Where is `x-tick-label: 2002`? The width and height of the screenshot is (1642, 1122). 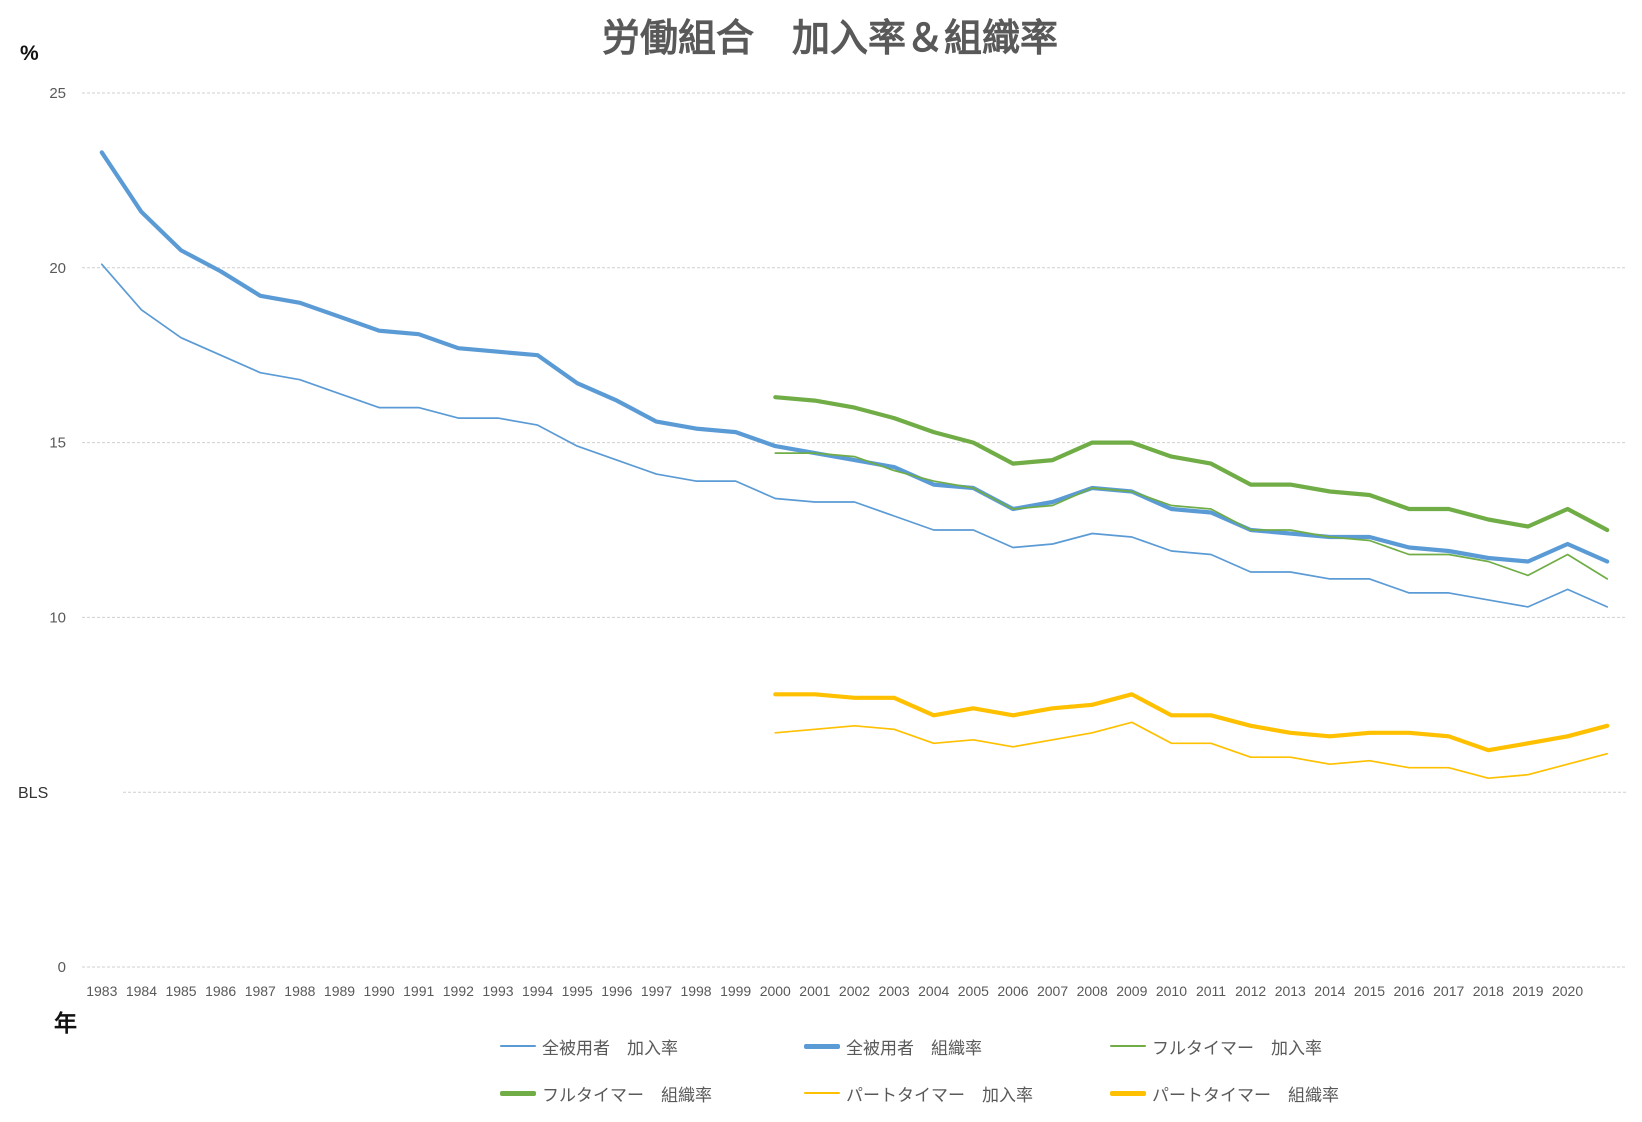 x-tick-label: 2002 is located at coordinates (854, 991).